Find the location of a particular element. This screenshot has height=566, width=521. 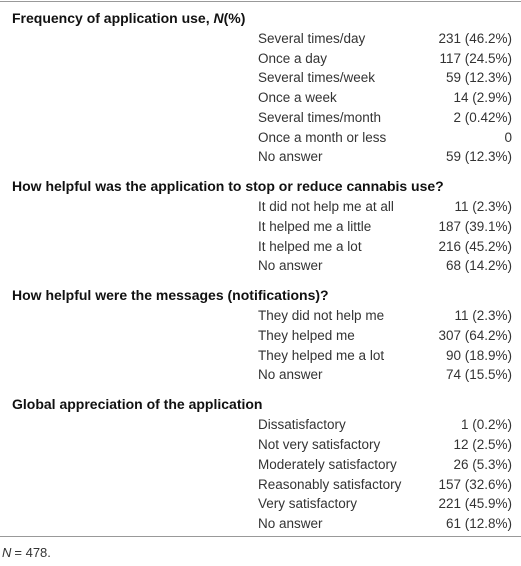

row-value: 74 (15.5%) is located at coordinates (478, 375).